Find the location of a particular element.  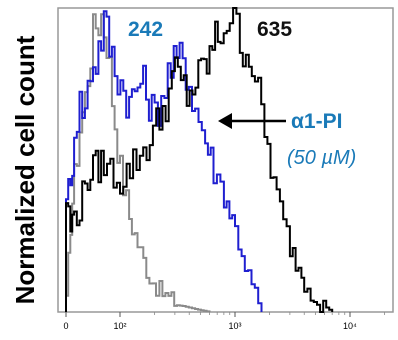

drug-concentration-label: (50 µM) is located at coordinates (321, 158).